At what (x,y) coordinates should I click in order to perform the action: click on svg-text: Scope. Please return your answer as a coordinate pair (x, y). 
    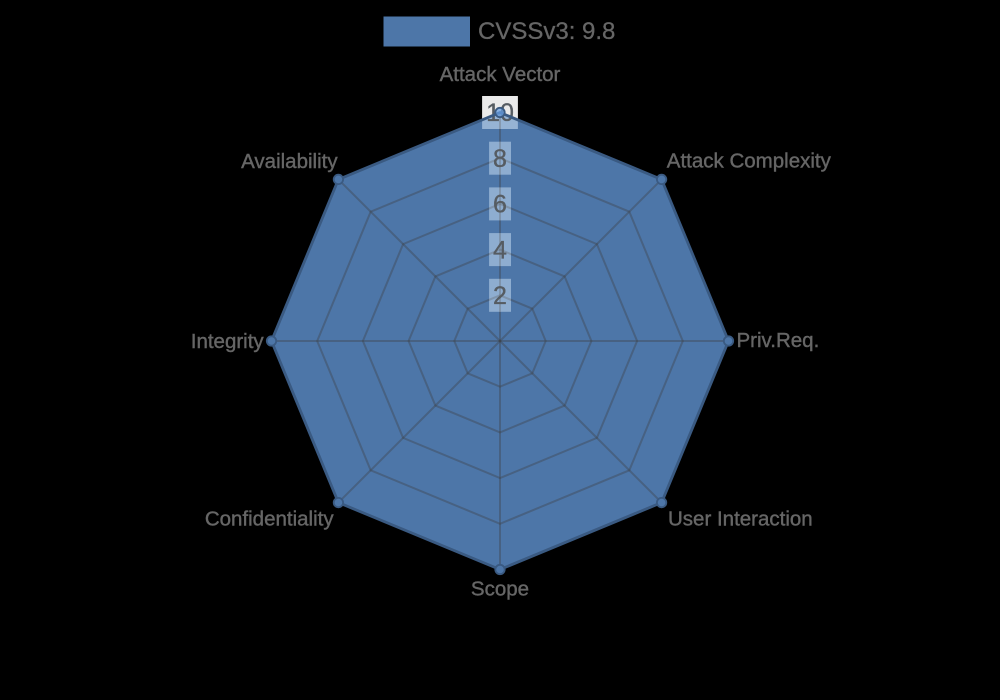
    Looking at the image, I should click on (500, 589).